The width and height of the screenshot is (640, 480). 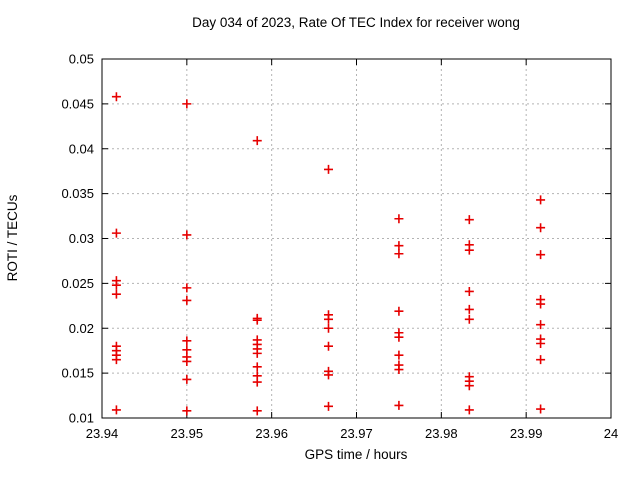 I want to click on y-tick-label: 0.04, so click(x=81, y=148).